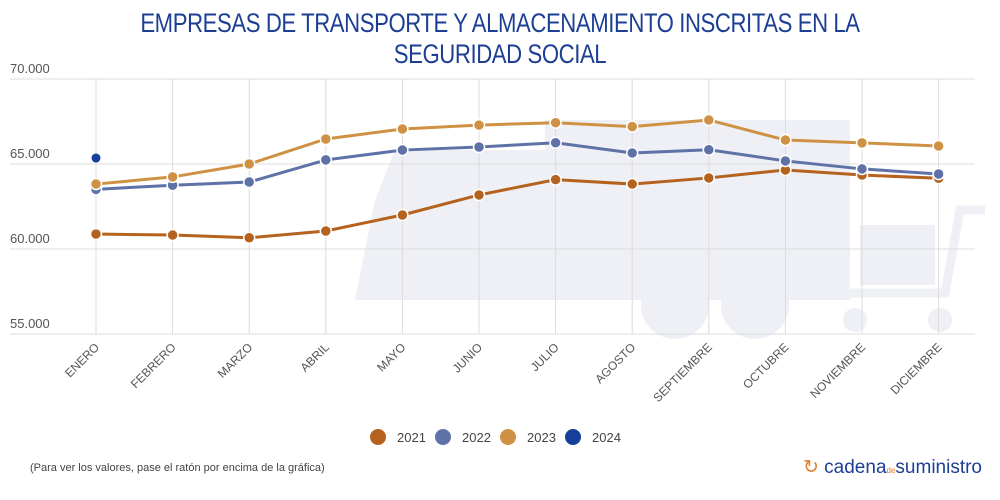  Describe the element at coordinates (573, 437) in the screenshot. I see `legend-marker-2024` at that location.